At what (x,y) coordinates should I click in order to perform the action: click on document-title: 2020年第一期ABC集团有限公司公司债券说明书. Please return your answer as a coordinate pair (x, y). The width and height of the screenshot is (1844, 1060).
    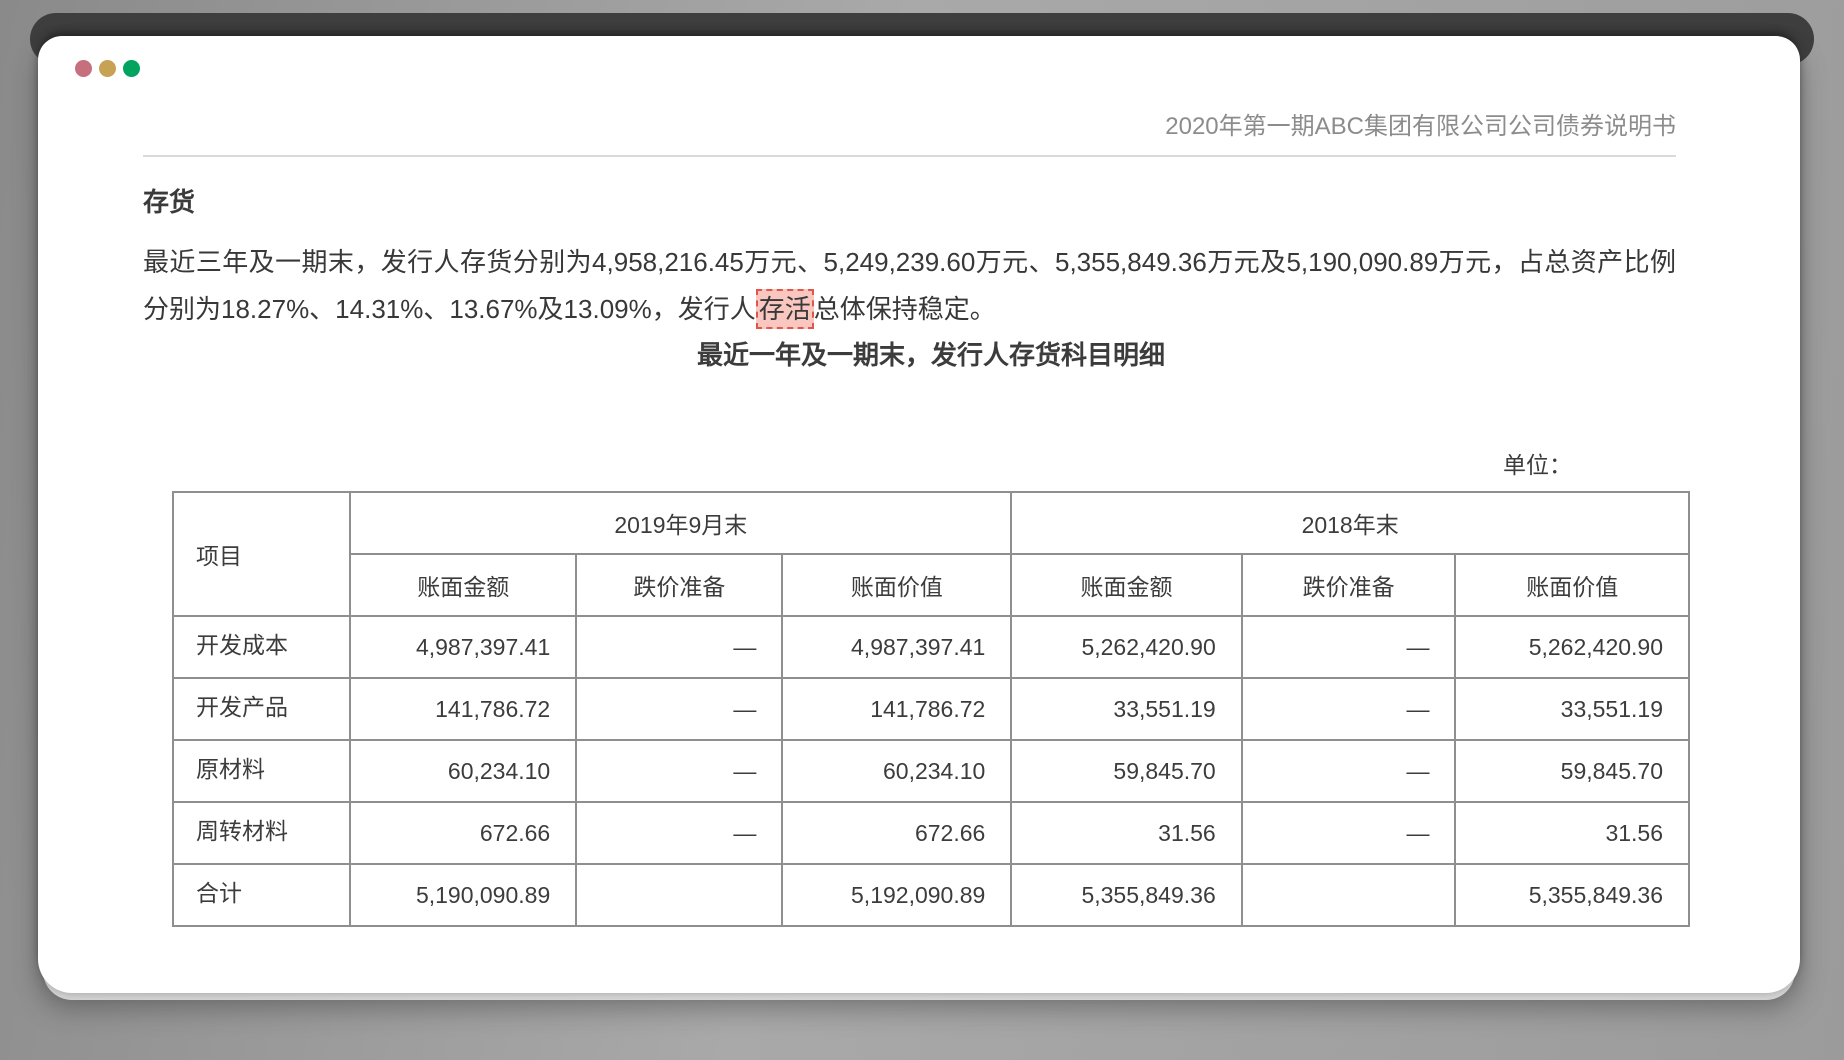
    Looking at the image, I should click on (1420, 126).